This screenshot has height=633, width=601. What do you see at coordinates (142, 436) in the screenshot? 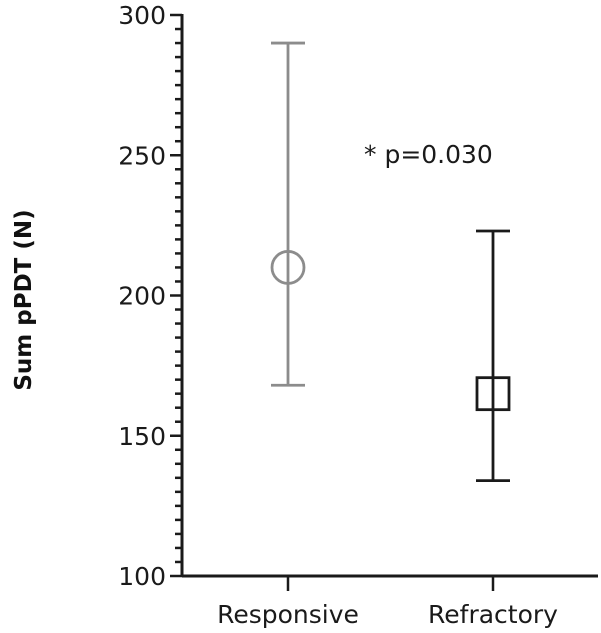
I see `y-tick-label: 150` at bounding box center [142, 436].